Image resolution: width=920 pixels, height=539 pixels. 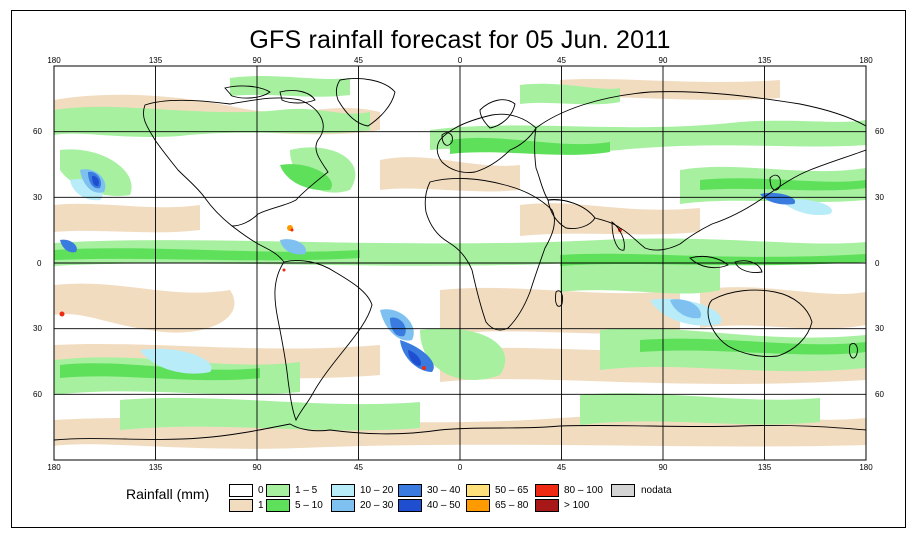 I want to click on lon-tick-bottom-135e: 135, so click(x=764, y=467).